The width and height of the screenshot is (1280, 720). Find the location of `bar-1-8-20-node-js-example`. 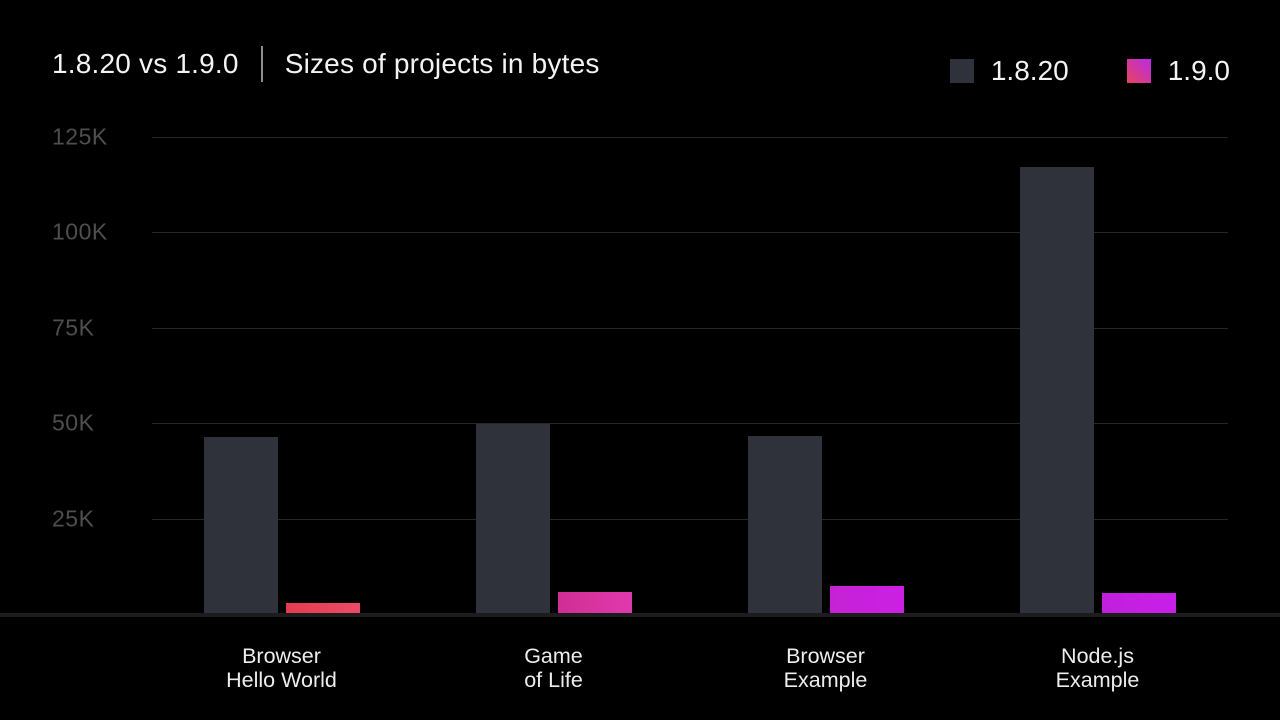

bar-1-8-20-node-js-example is located at coordinates (1056, 390).